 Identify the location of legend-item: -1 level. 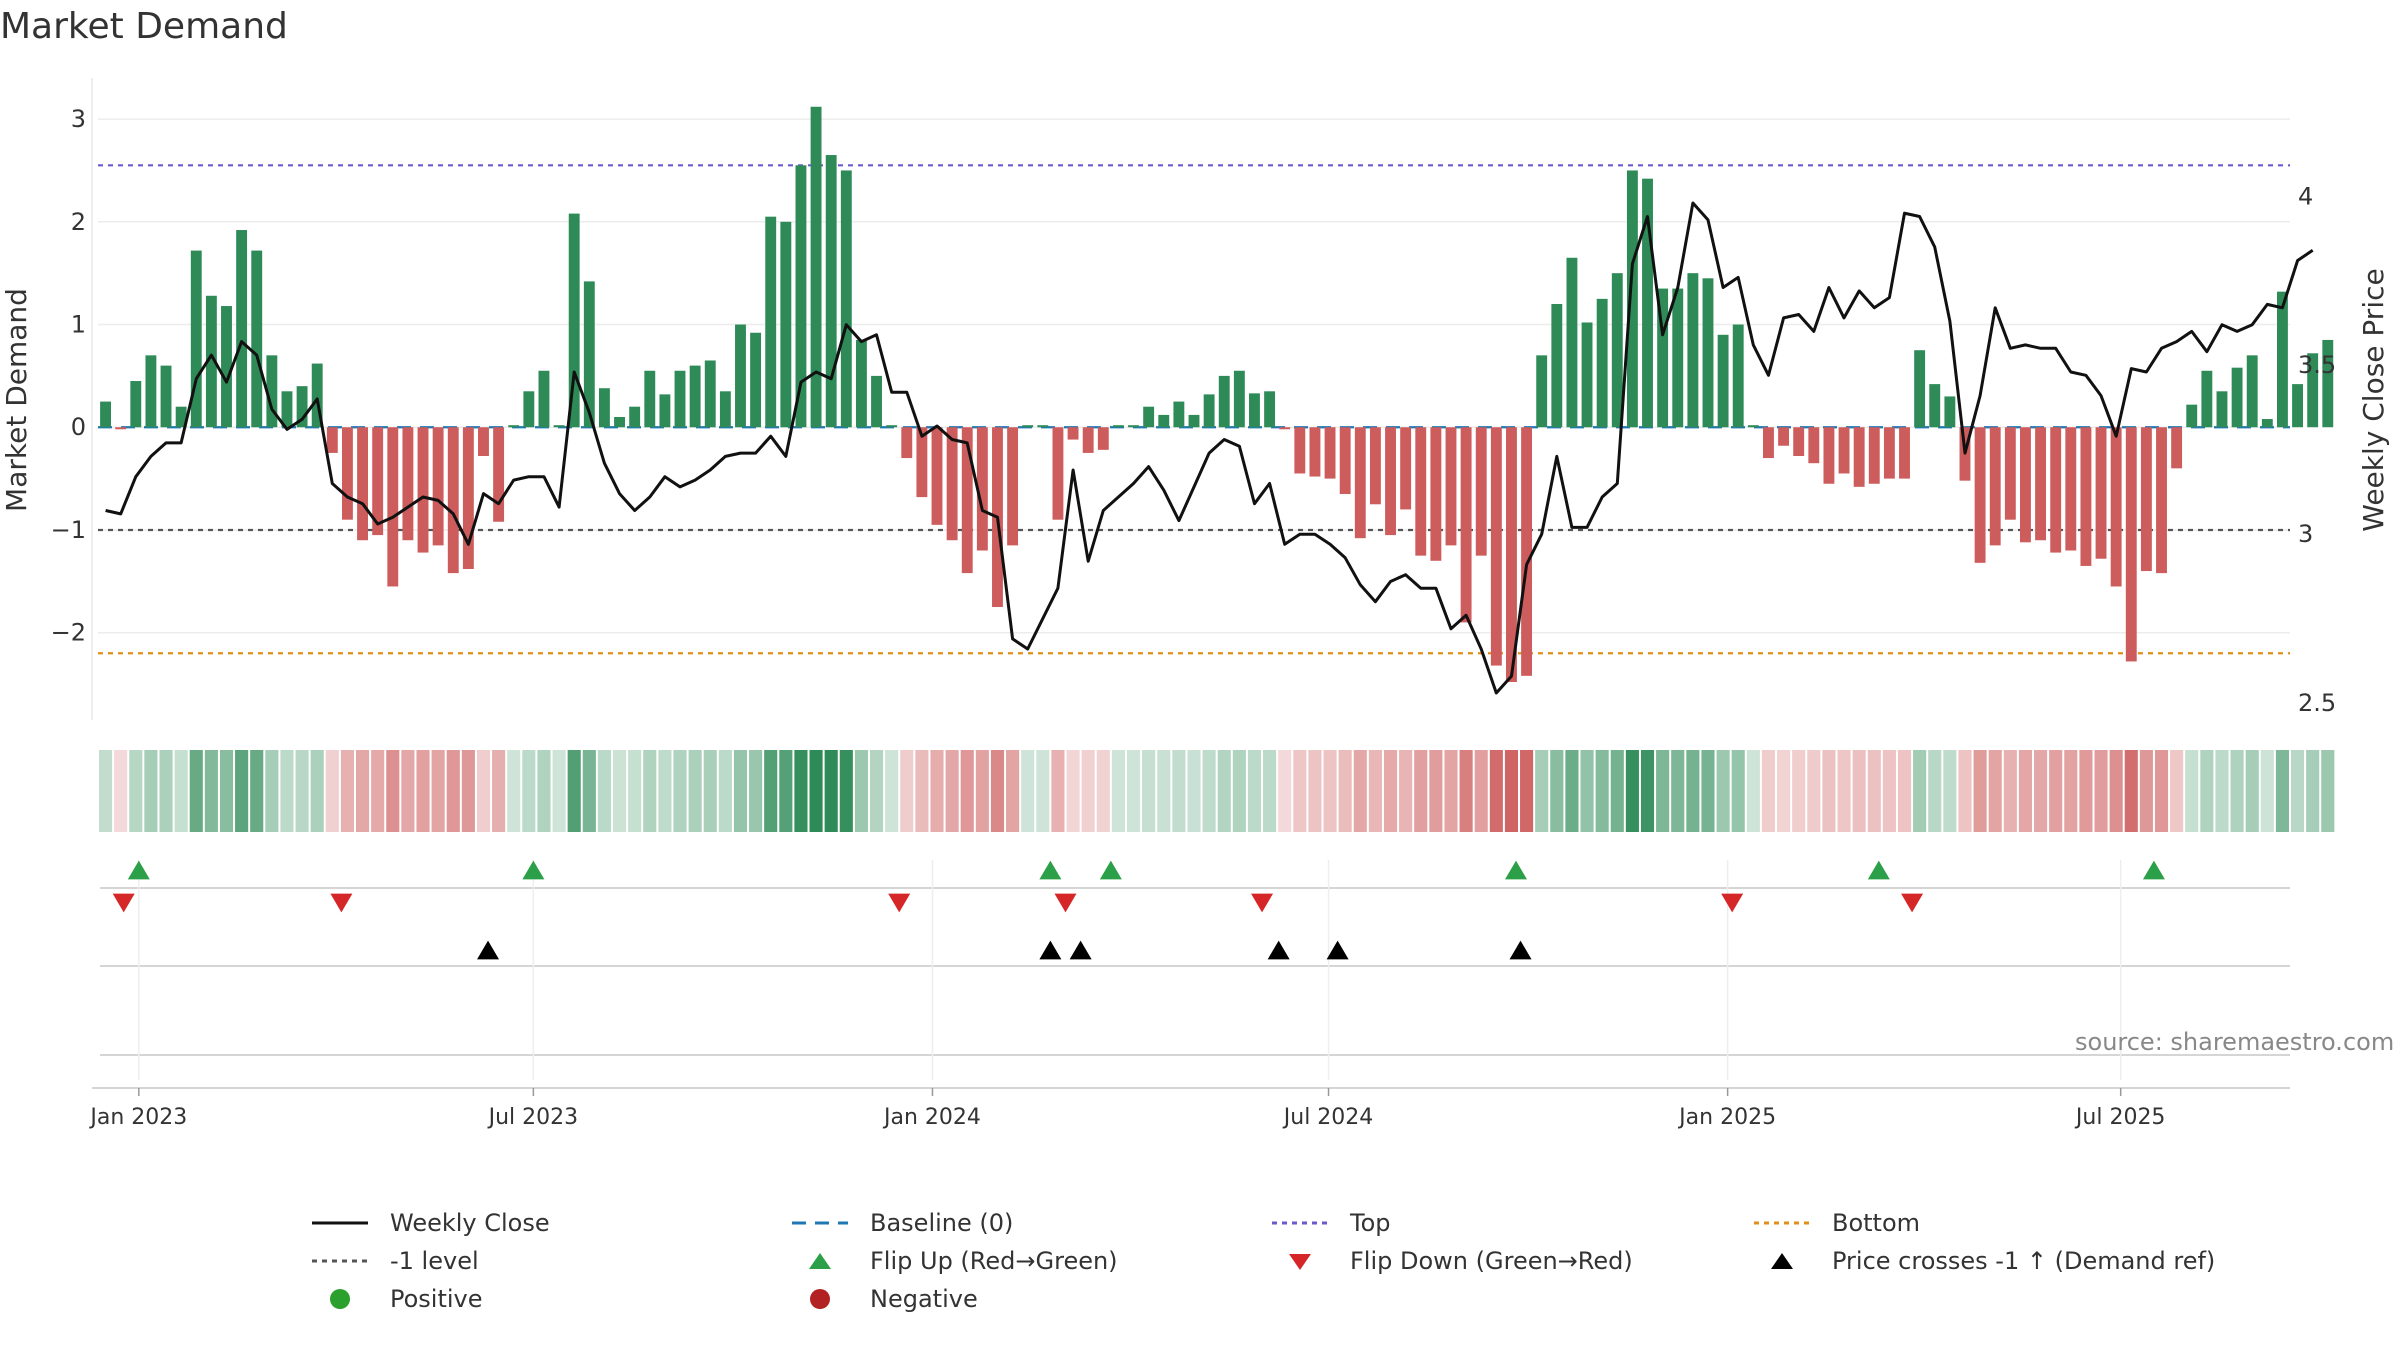
(394, 1261).